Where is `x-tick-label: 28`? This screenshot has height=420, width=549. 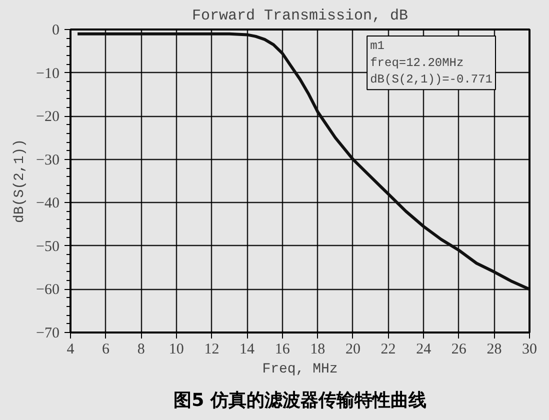
x-tick-label: 28 is located at coordinates (494, 350).